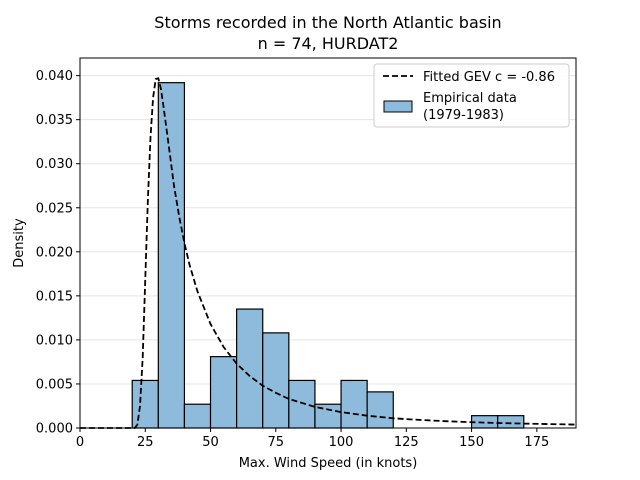  I want to click on y-tick-label: 0.010, so click(54, 340).